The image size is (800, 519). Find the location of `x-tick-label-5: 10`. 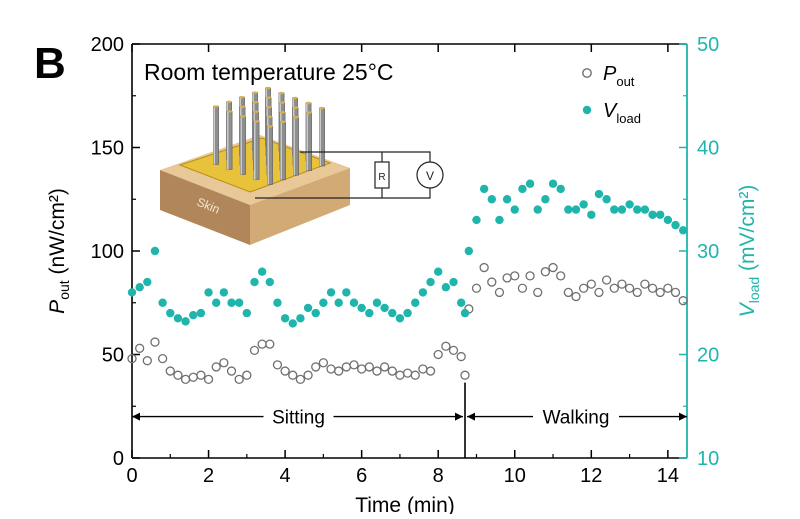

x-tick-label-5: 10 is located at coordinates (515, 476).